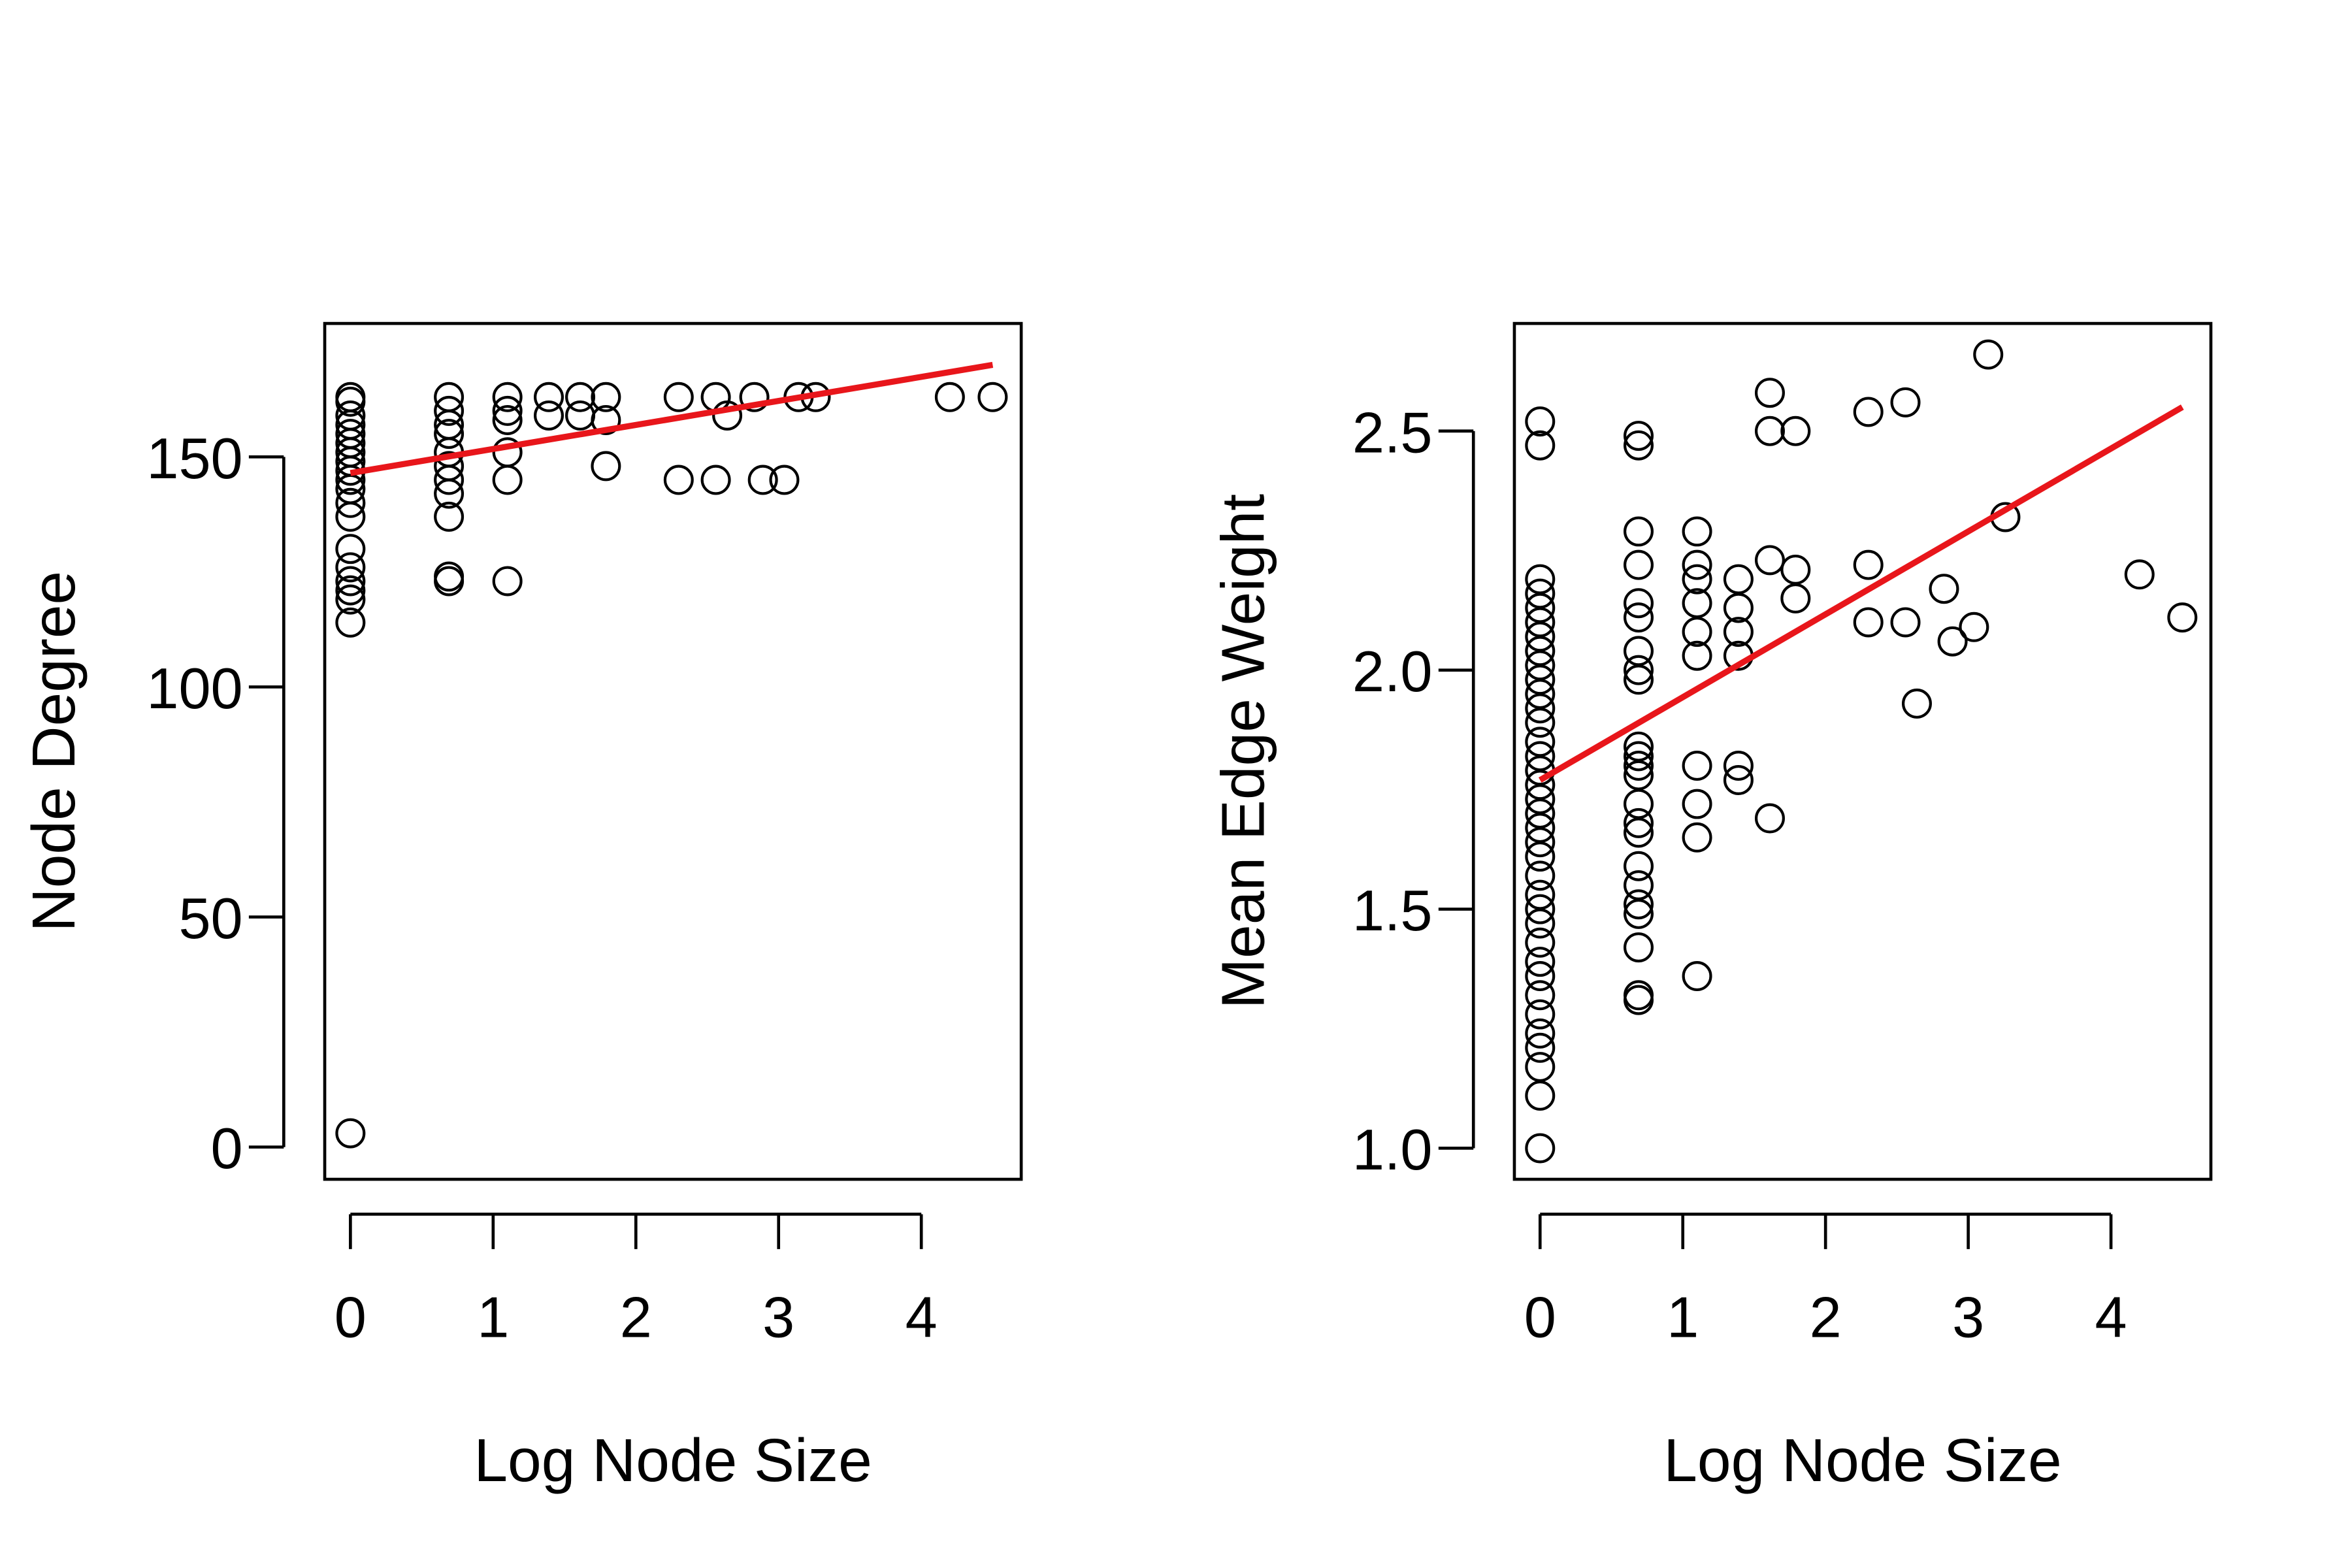 The height and width of the screenshot is (1568, 2352). Describe the element at coordinates (1392, 432) in the screenshot. I see `y-tick-label: 2.5` at that location.